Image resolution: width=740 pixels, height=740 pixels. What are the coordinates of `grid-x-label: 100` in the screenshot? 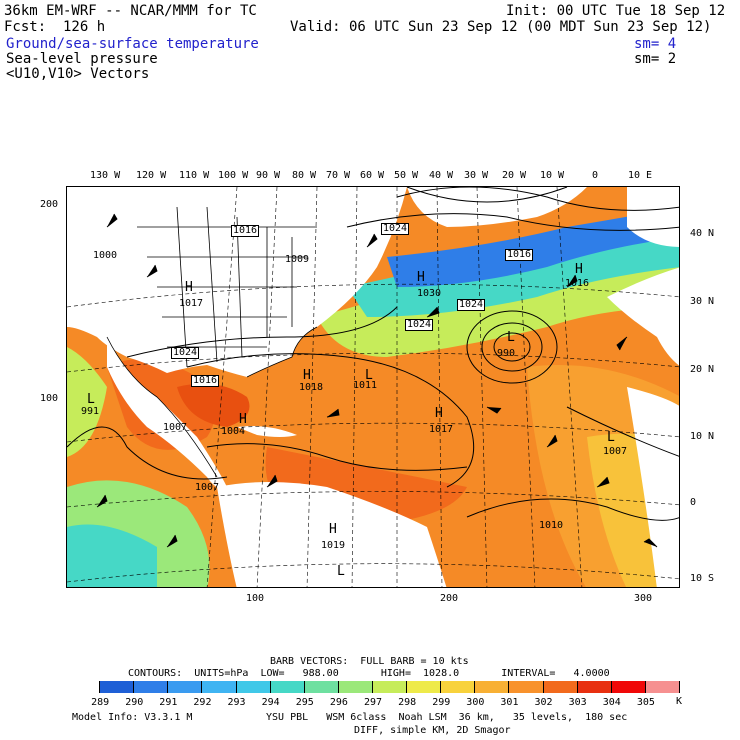 It's located at (255, 598).